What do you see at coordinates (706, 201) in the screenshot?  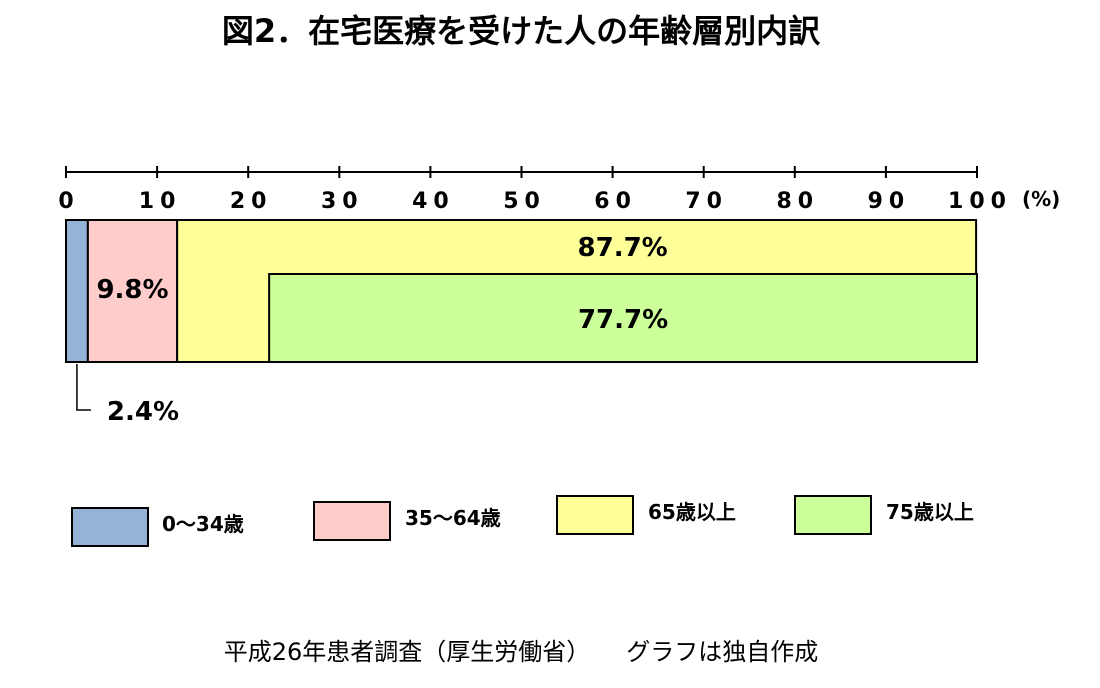 I see `x-tick-label-7: 70` at bounding box center [706, 201].